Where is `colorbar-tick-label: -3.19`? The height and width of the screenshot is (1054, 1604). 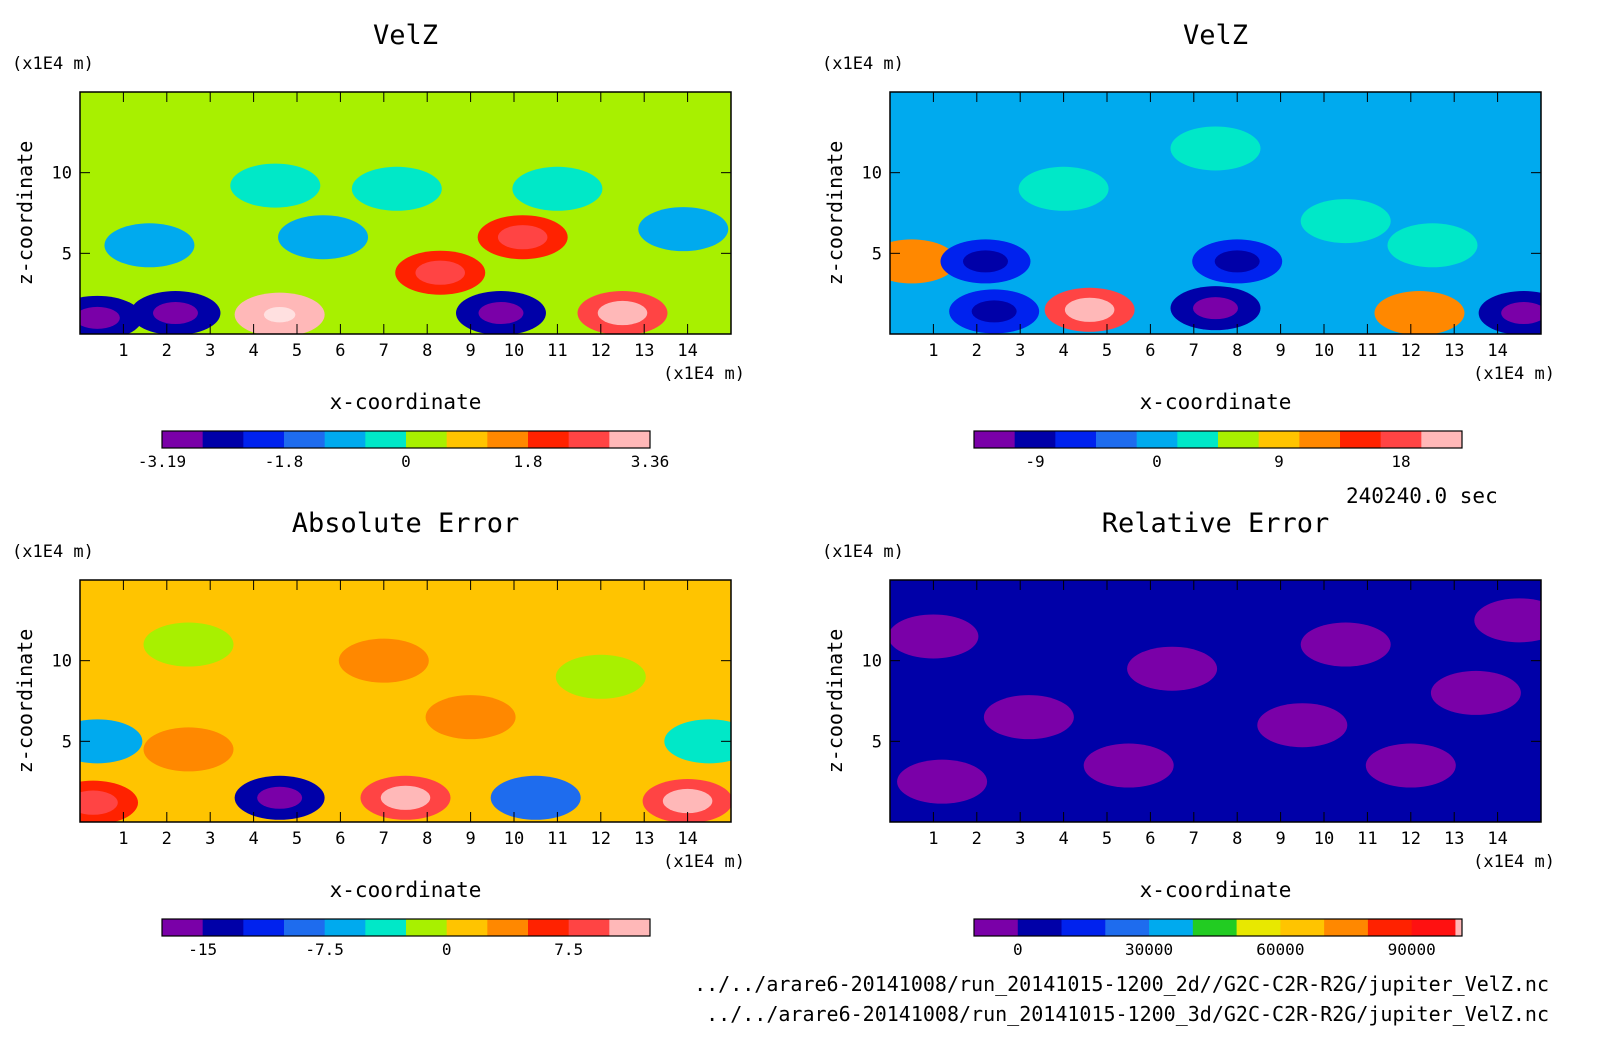 colorbar-tick-label: -3.19 is located at coordinates (162, 461).